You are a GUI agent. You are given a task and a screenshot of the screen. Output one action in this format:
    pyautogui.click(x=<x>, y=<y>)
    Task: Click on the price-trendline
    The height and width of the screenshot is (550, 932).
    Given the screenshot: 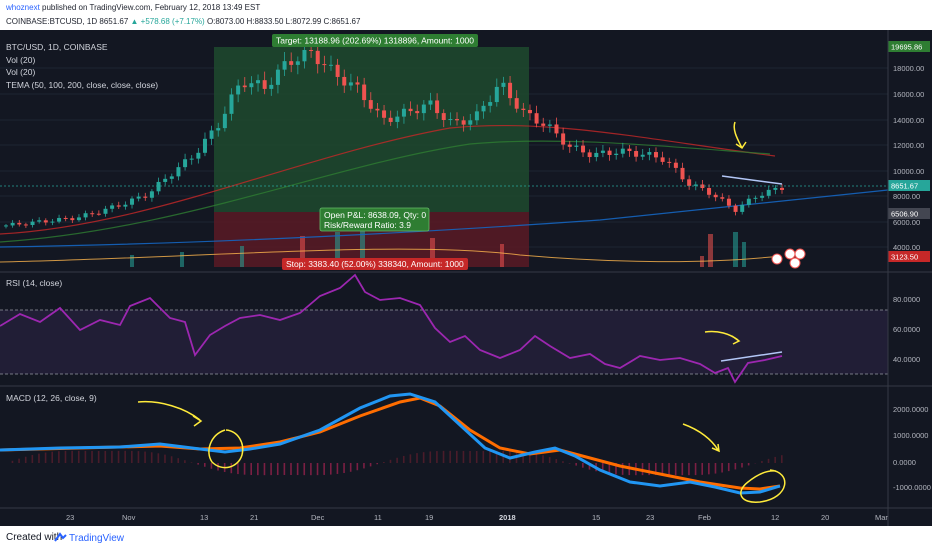 What is the action you would take?
    pyautogui.click(x=752, y=180)
    